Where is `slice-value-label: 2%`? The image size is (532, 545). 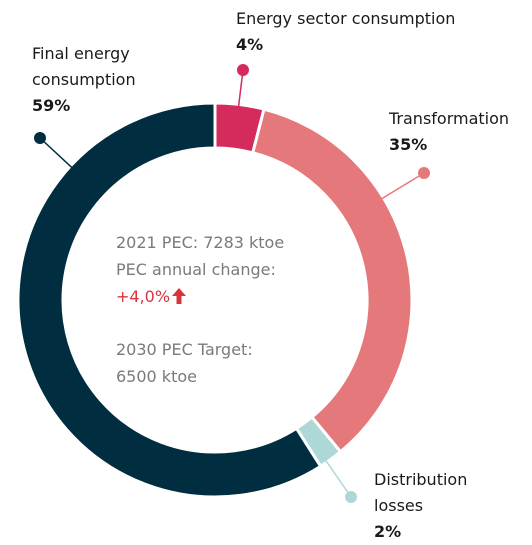 slice-value-label: 2% is located at coordinates (388, 531).